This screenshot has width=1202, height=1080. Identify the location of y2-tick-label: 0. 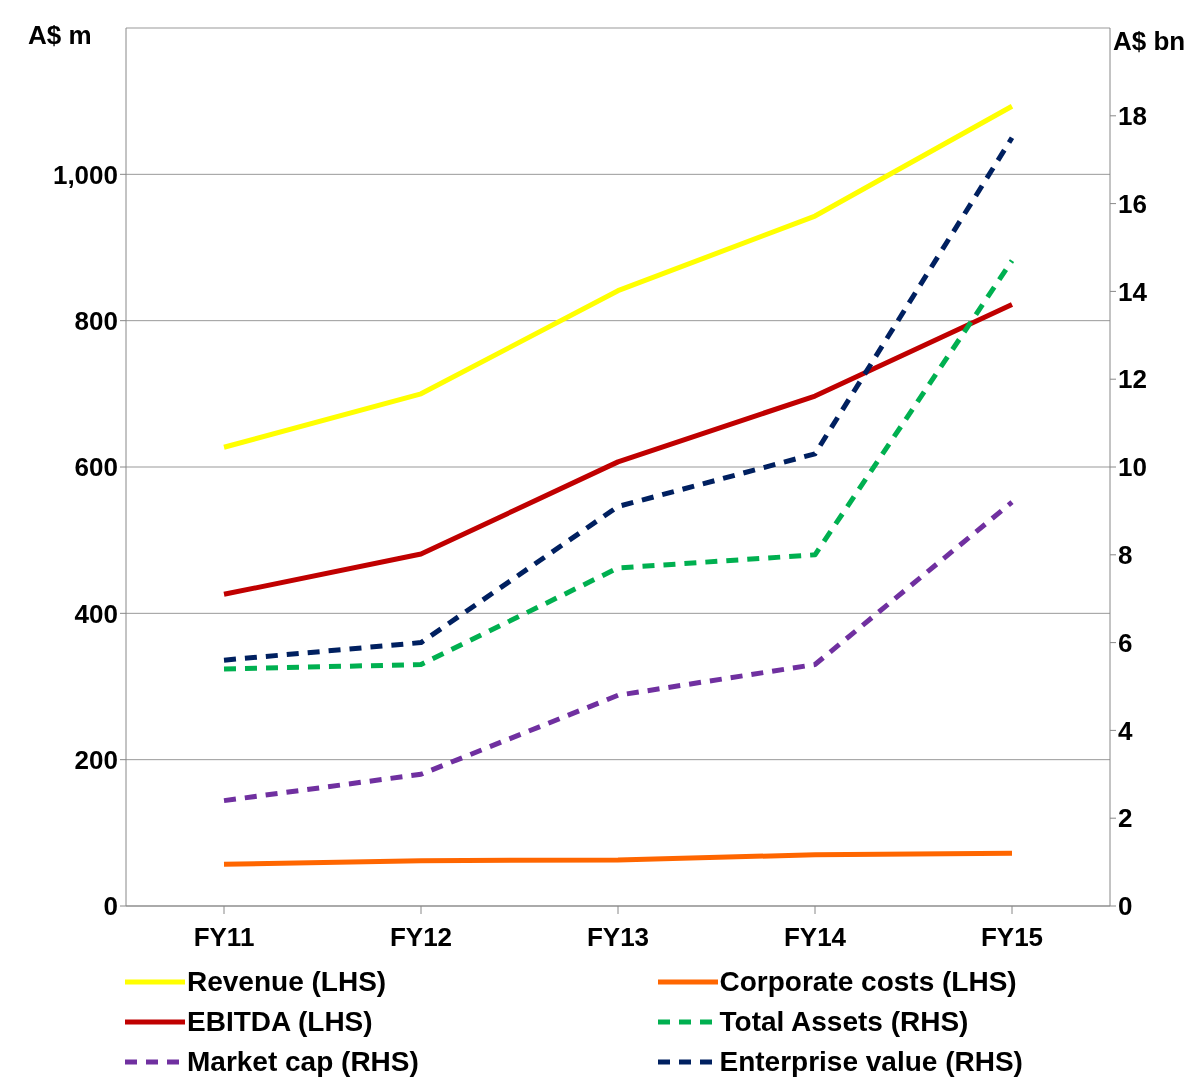
(1125, 906).